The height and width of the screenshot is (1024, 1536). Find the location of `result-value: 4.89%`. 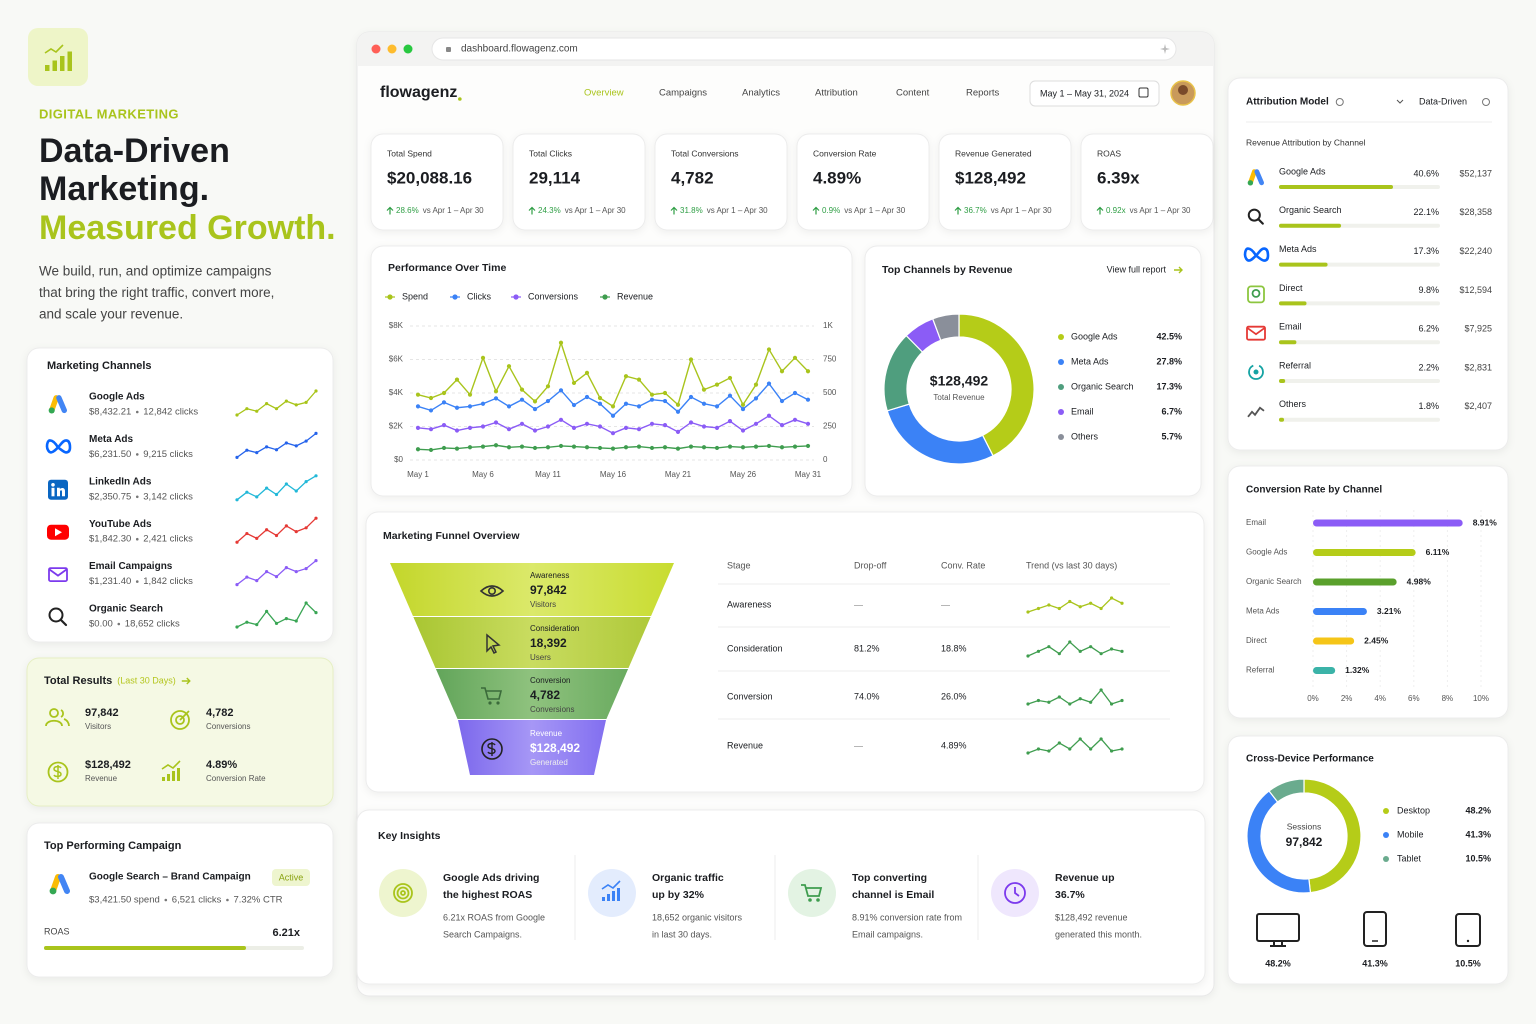

result-value: 4.89% is located at coordinates (221, 765).